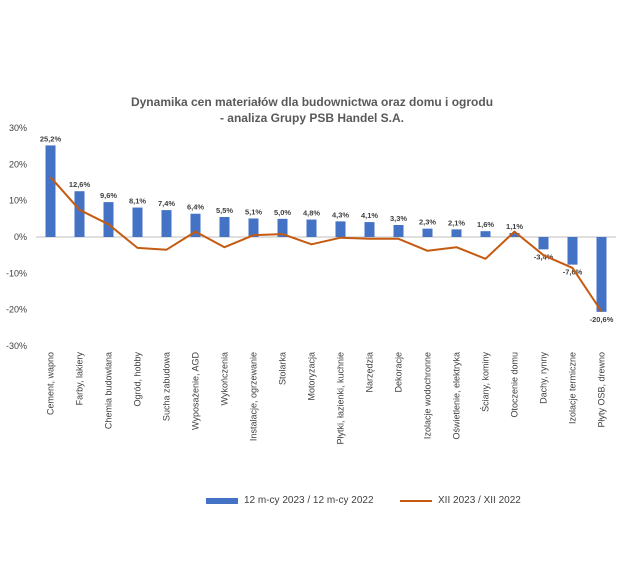  Describe the element at coordinates (457, 396) in the screenshot. I see `x-category-label: Oświetlenie, elektryka` at that location.